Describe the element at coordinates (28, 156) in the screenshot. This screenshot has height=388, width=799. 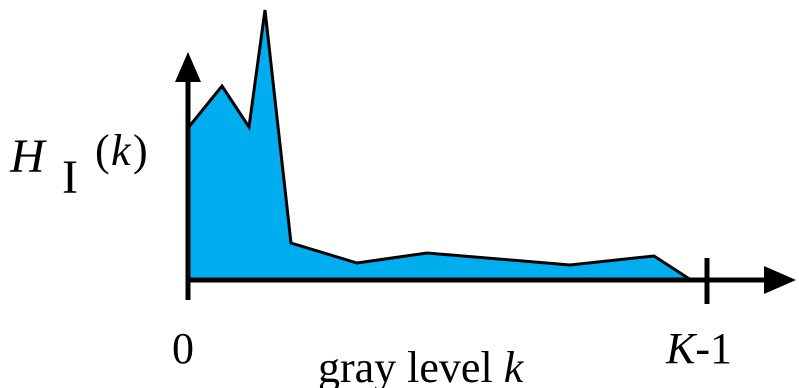
I see `y-label-symbol: H` at that location.